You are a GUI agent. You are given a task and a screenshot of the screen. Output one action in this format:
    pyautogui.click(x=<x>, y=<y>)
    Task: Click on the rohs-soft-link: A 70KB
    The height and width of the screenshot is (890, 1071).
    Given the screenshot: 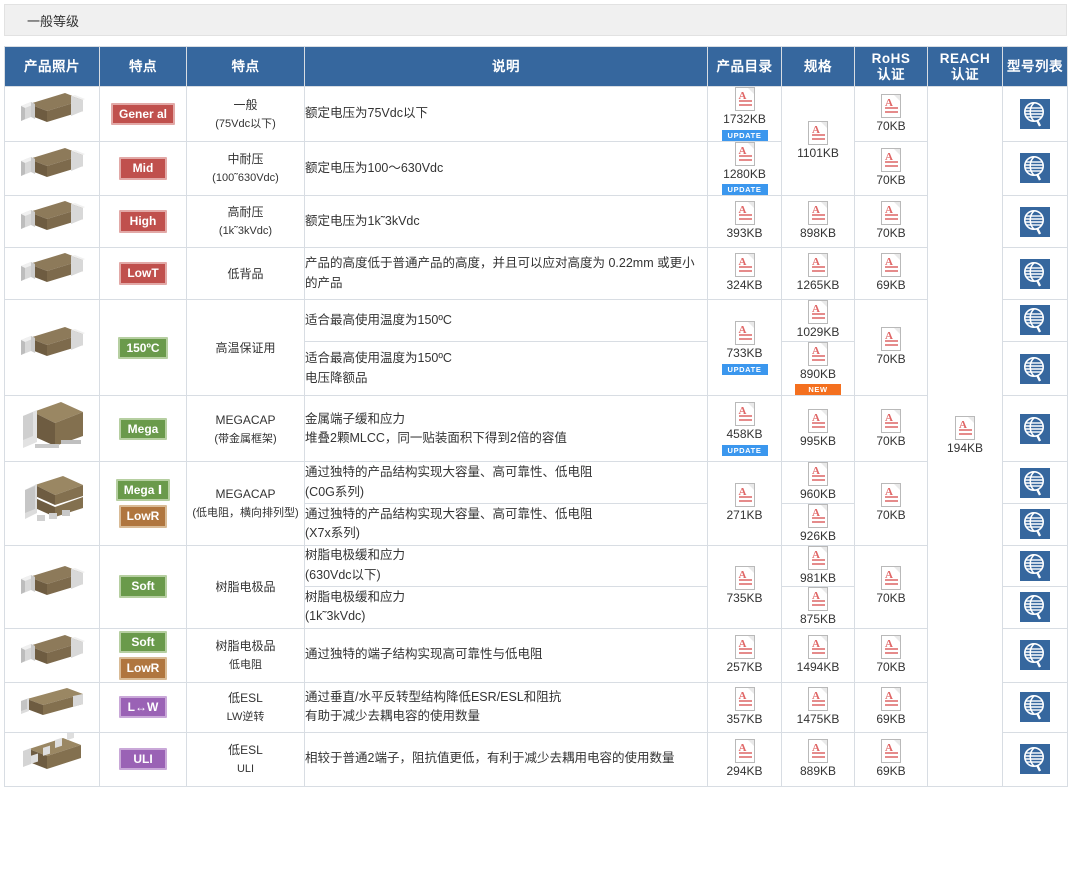 What is the action you would take?
    pyautogui.click(x=891, y=586)
    